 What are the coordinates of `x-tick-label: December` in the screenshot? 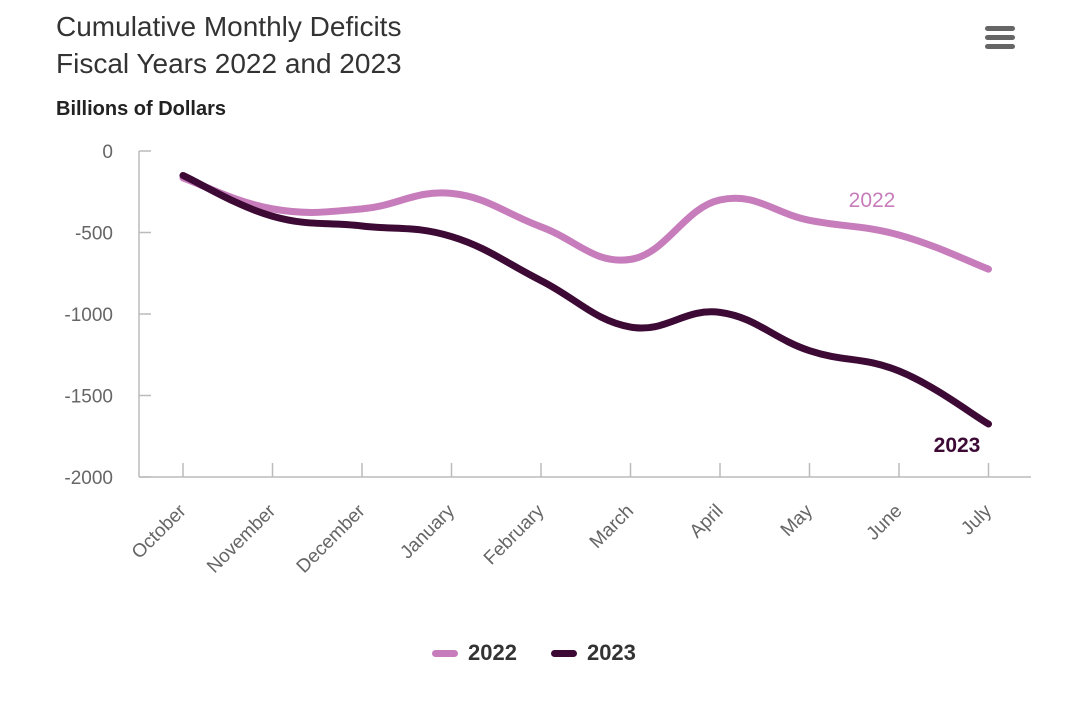 It's located at (331, 538).